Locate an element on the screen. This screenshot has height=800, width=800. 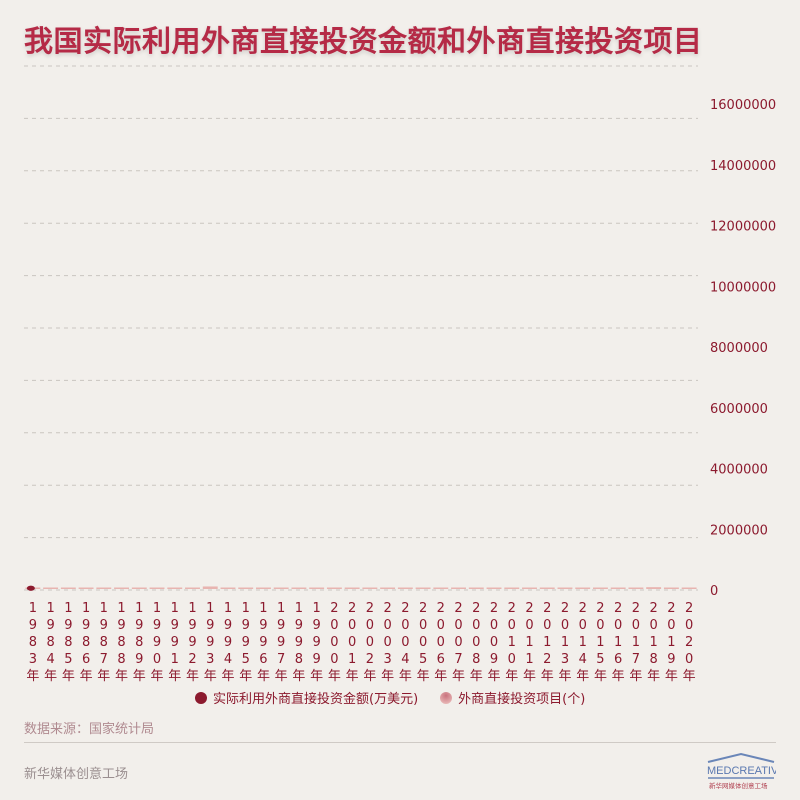
y-tick-label: 16000000 is located at coordinates (743, 105).